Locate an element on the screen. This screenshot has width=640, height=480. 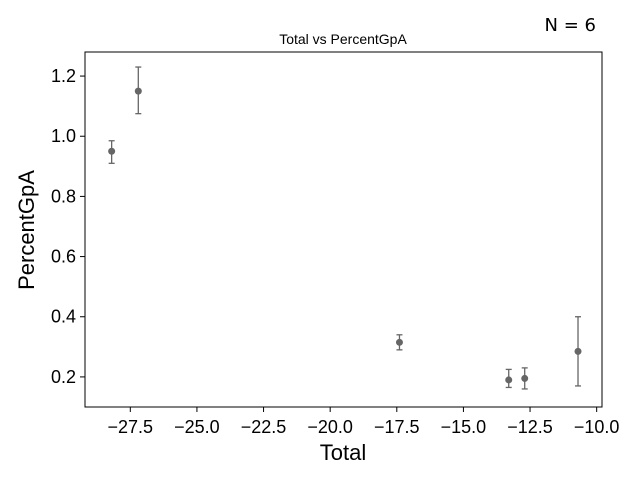
x-axis-label: Total is located at coordinates (343, 452).